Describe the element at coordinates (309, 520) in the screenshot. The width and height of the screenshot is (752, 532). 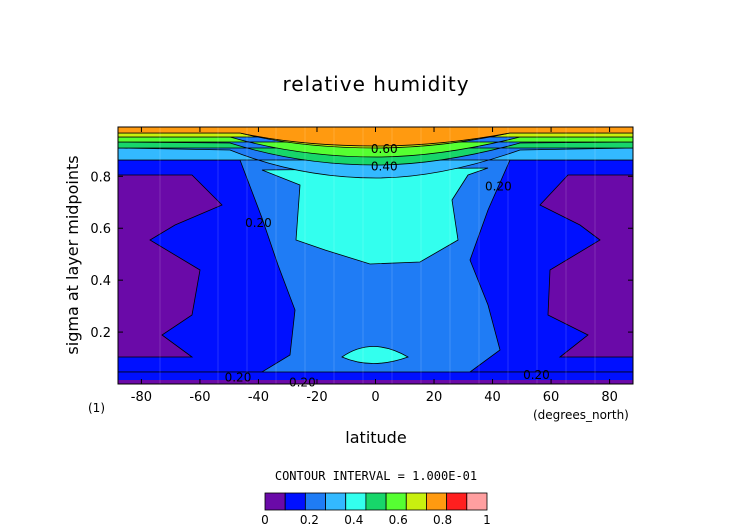
I see `colorbar-tick-label: 0.2` at that location.